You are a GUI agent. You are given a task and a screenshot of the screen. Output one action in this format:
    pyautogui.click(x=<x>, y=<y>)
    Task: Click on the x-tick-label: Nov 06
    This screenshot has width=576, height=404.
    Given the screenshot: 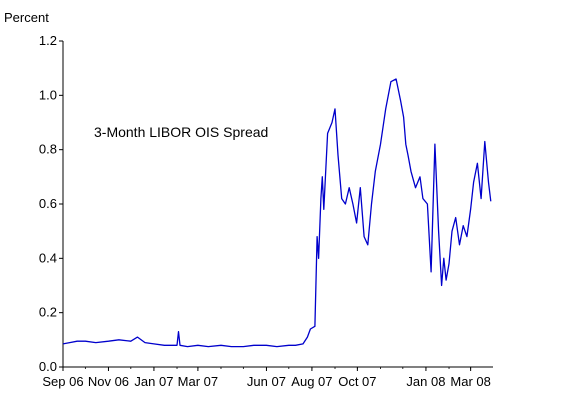 What is the action you would take?
    pyautogui.click(x=108, y=381)
    